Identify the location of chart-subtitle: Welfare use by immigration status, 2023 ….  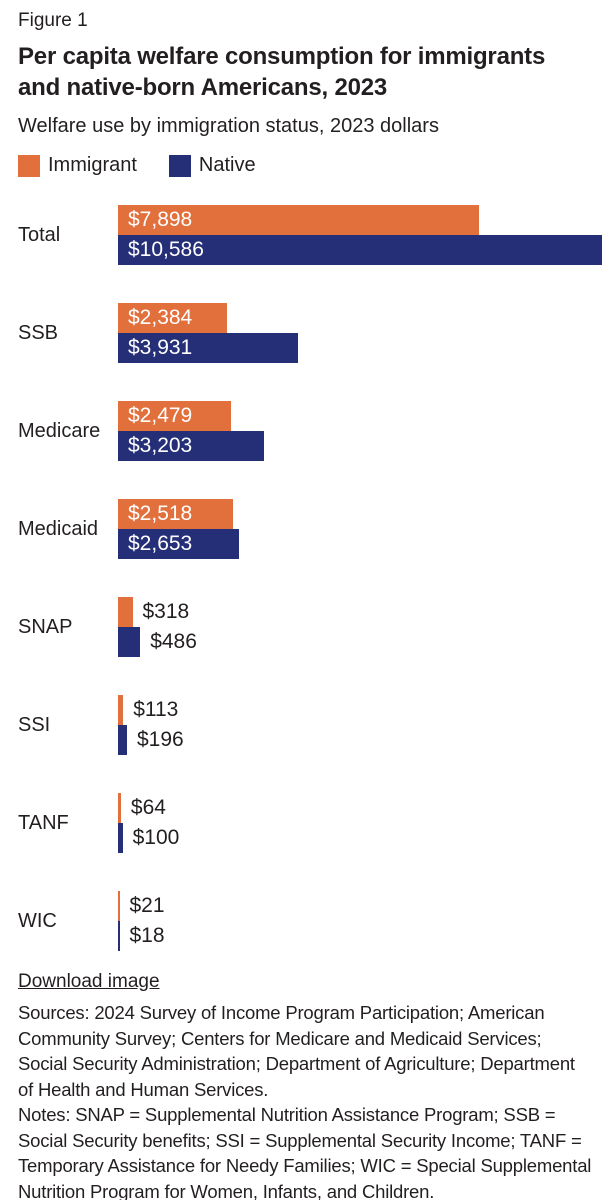
(228, 126).